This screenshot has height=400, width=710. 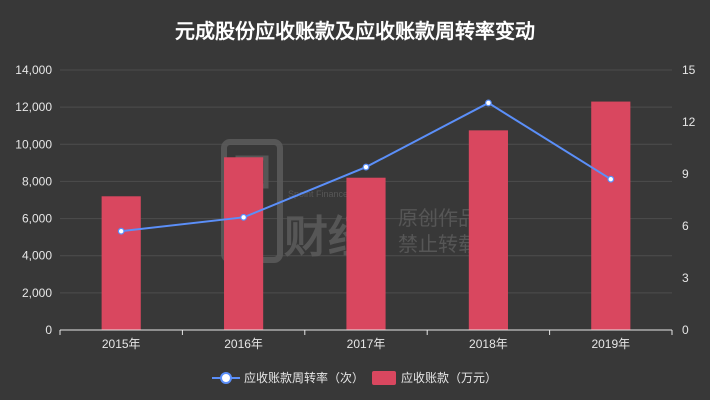 What do you see at coordinates (384, 378) in the screenshot?
I see `legend-bar-swatch` at bounding box center [384, 378].